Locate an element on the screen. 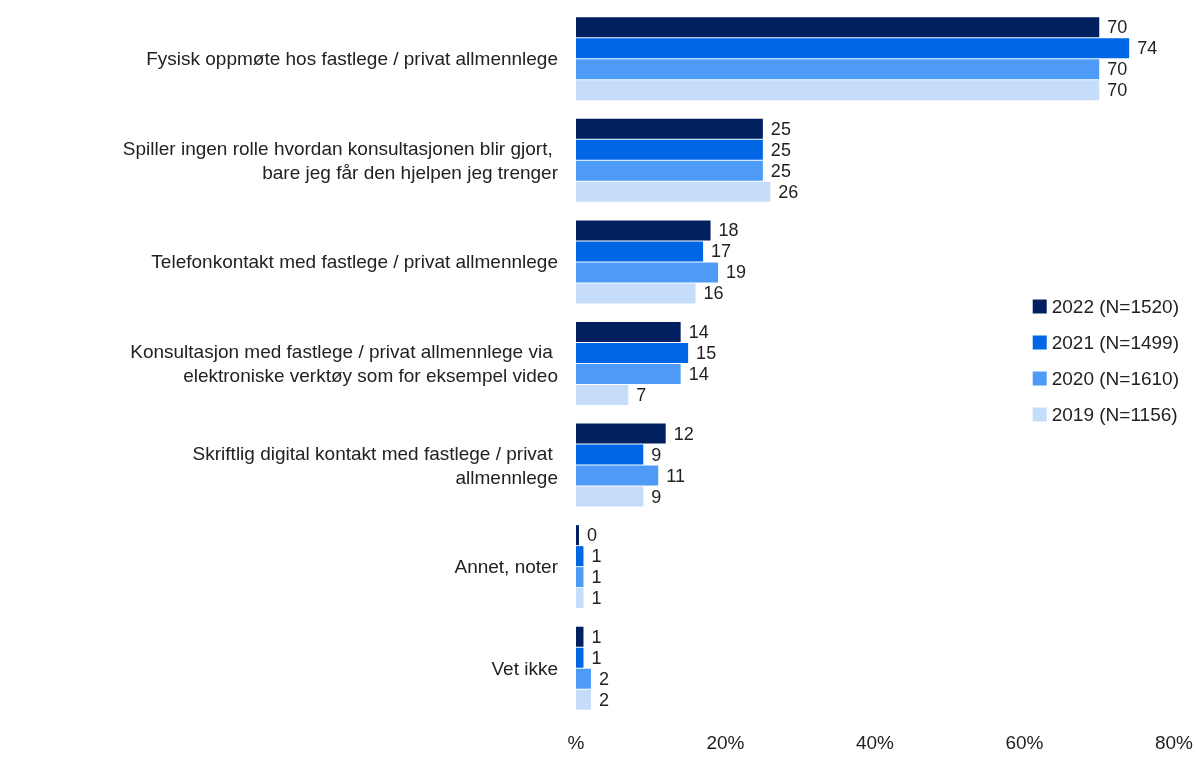 The width and height of the screenshot is (1196, 767). data-label: 16 is located at coordinates (713, 293).